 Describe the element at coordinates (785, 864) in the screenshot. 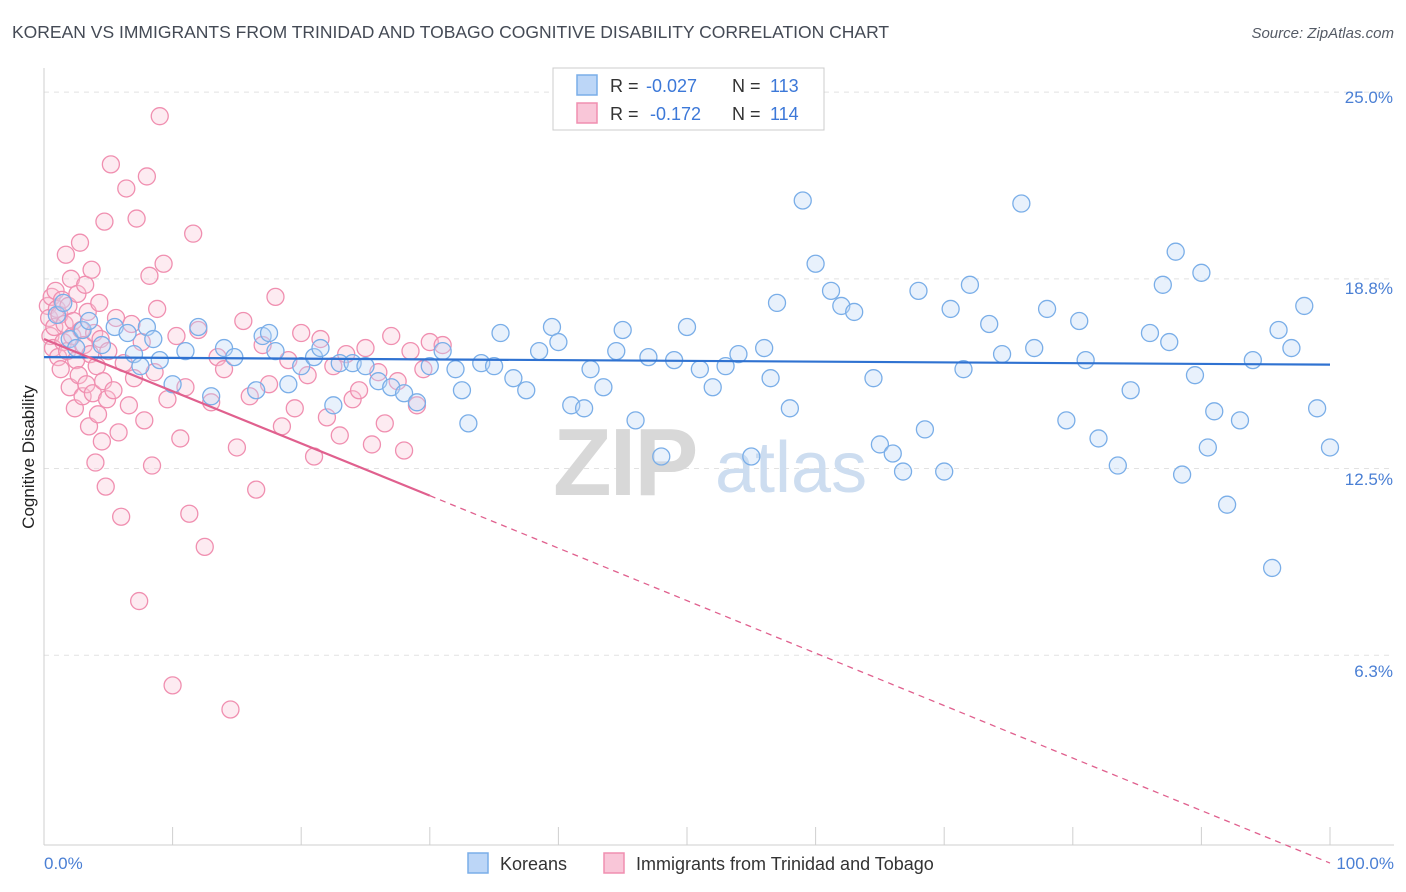

I see `bottom-legend-label-trinidad: Immigrants from Trinidad and Tobago` at that location.